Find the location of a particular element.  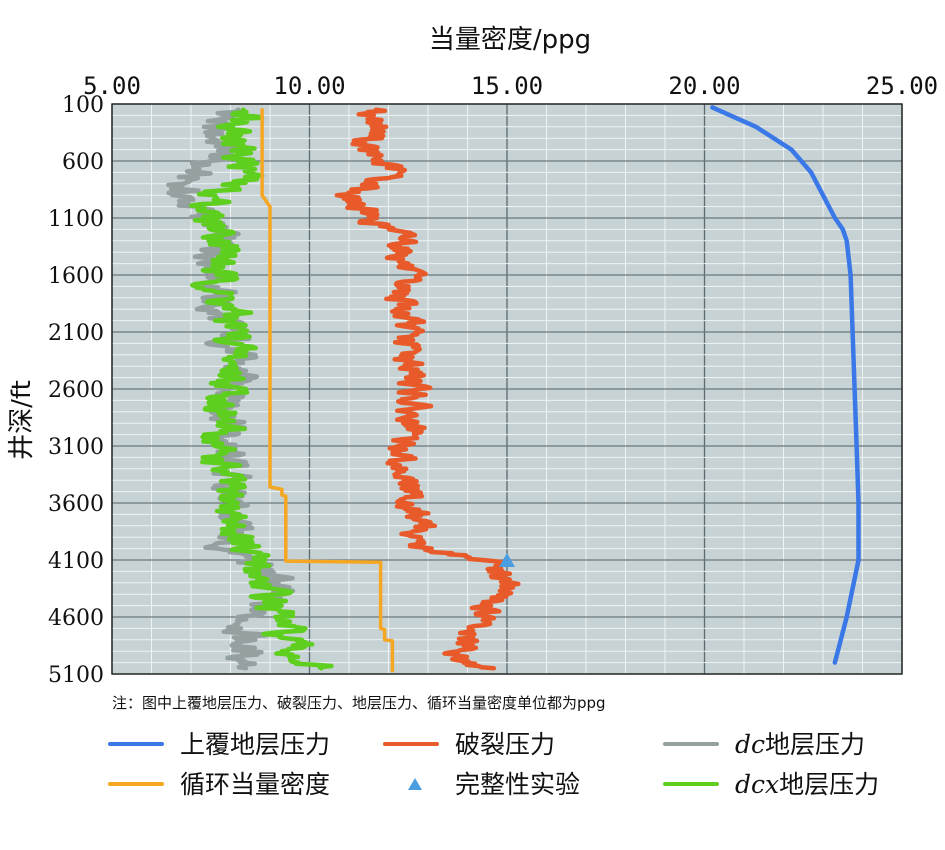

y-tick-label: 1600 is located at coordinates (76, 276).